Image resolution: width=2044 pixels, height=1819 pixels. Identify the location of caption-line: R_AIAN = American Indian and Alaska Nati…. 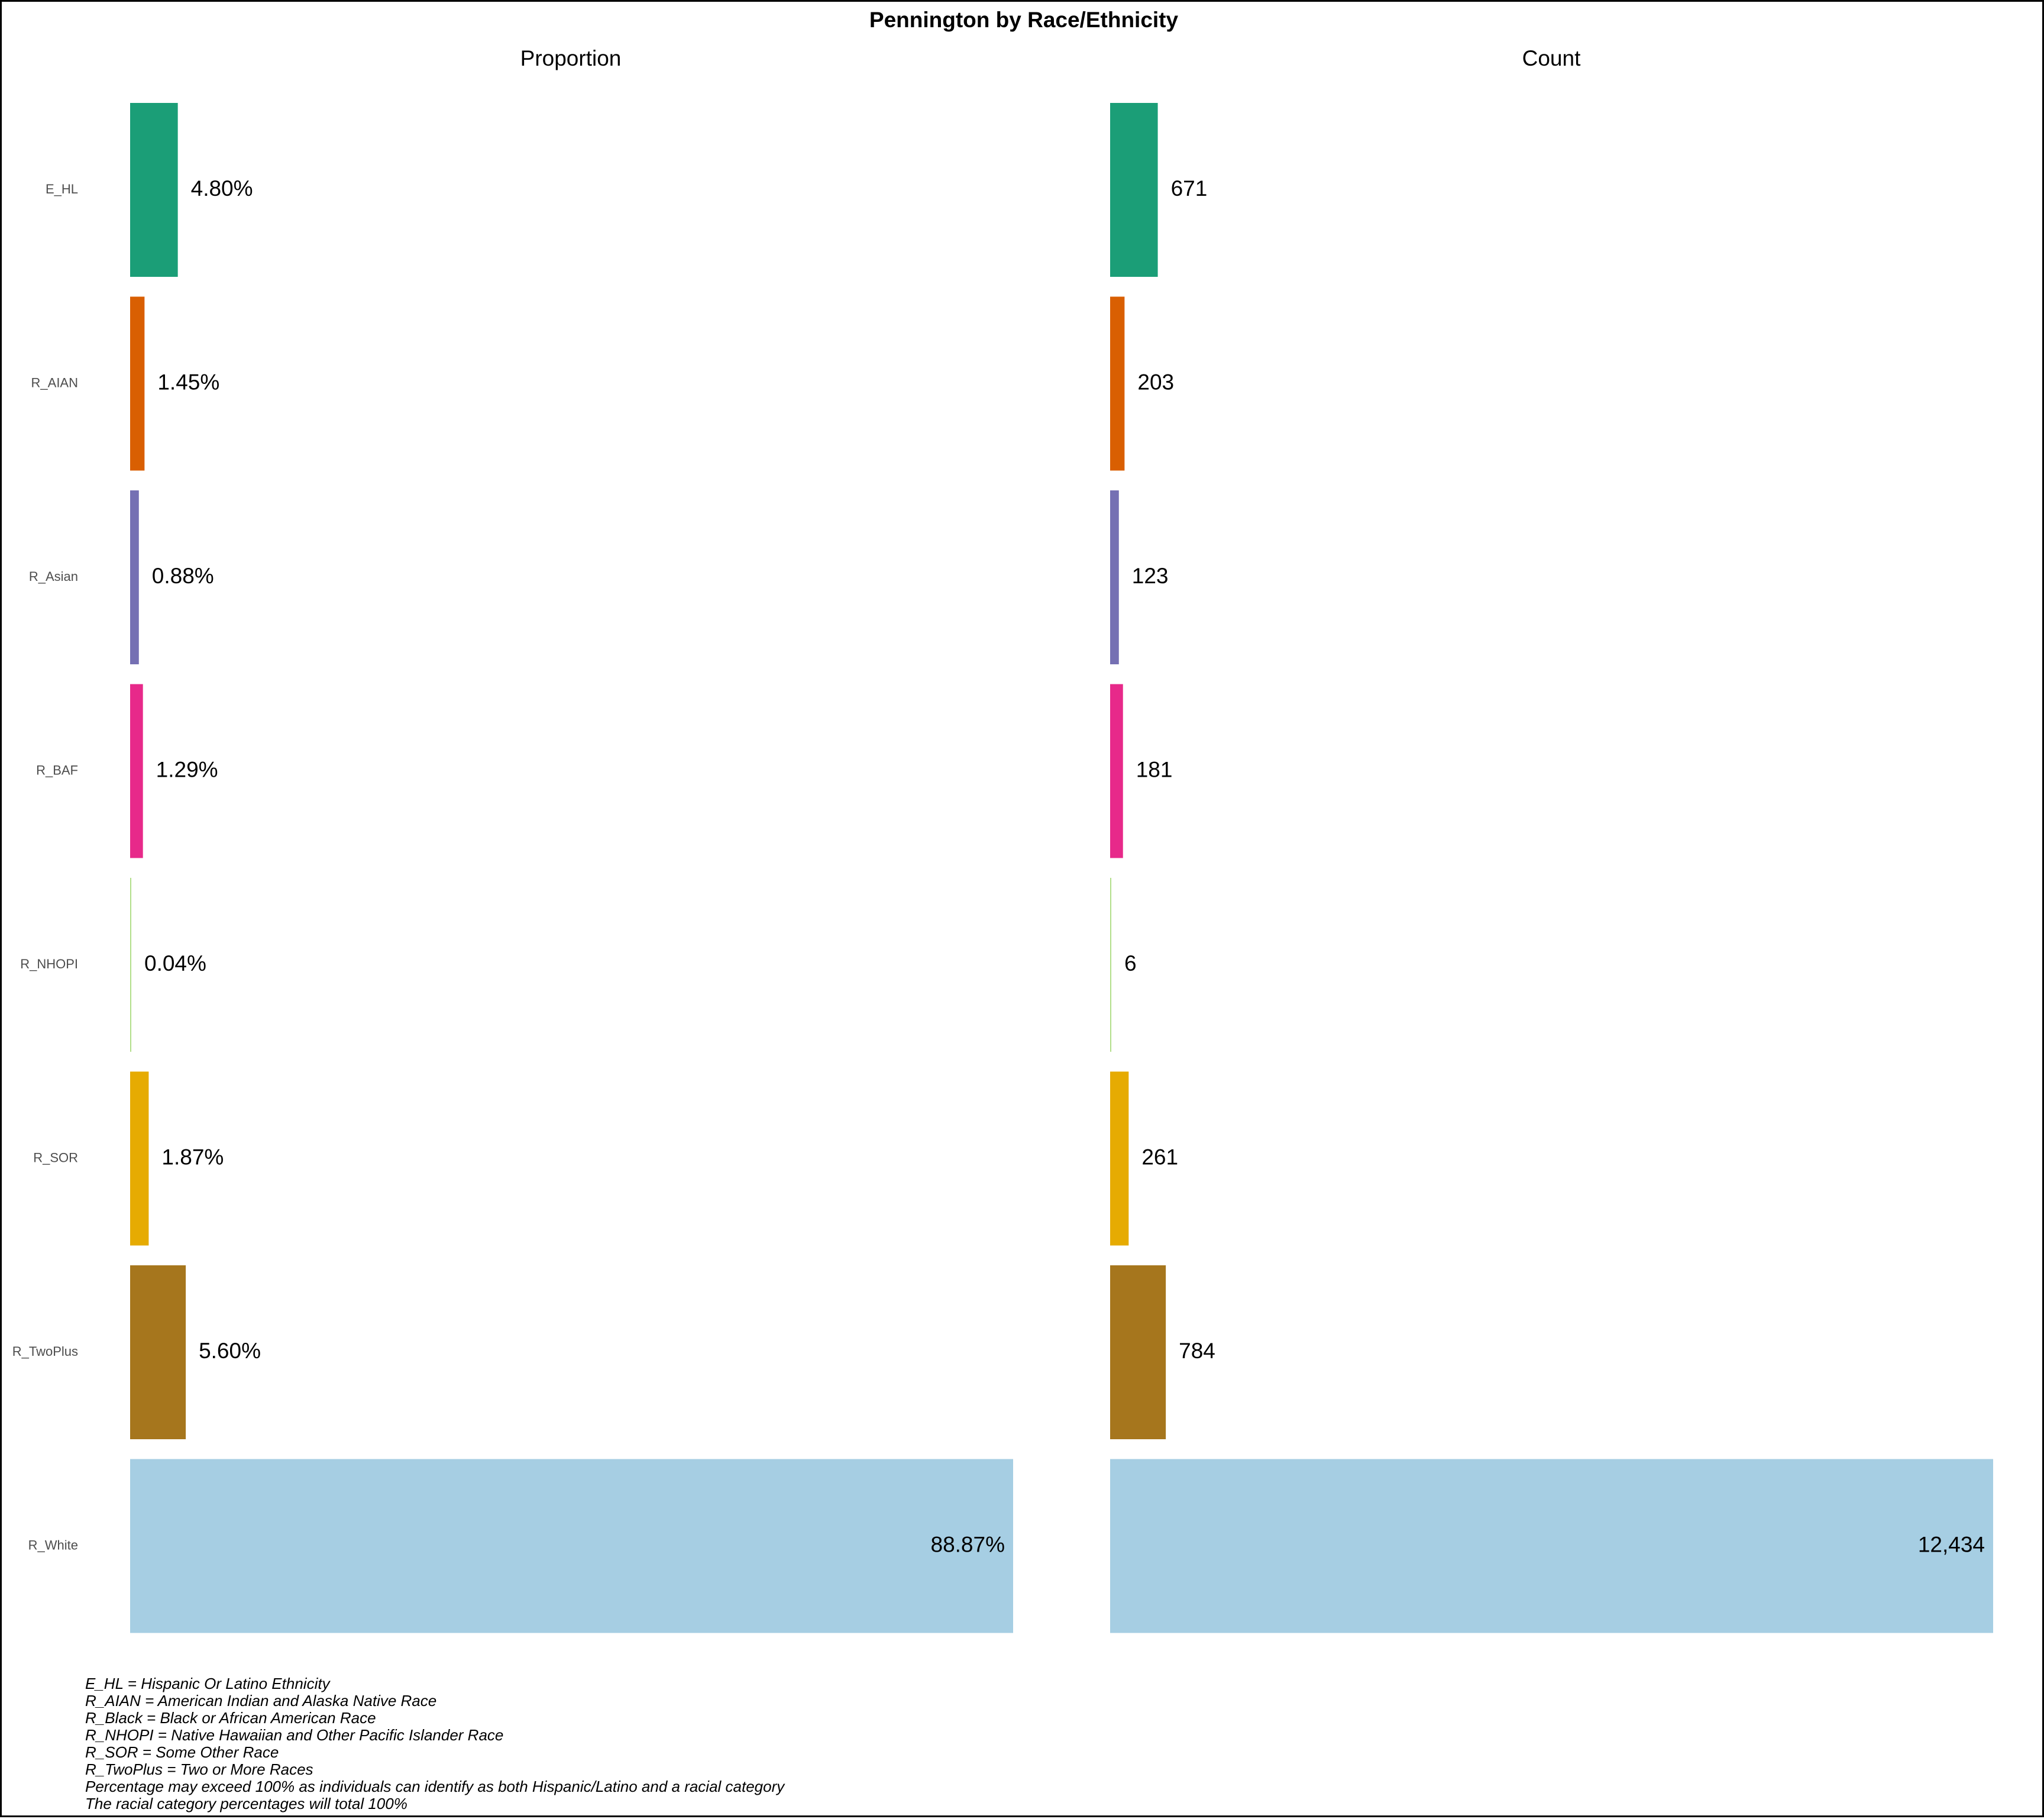
(260, 1701).